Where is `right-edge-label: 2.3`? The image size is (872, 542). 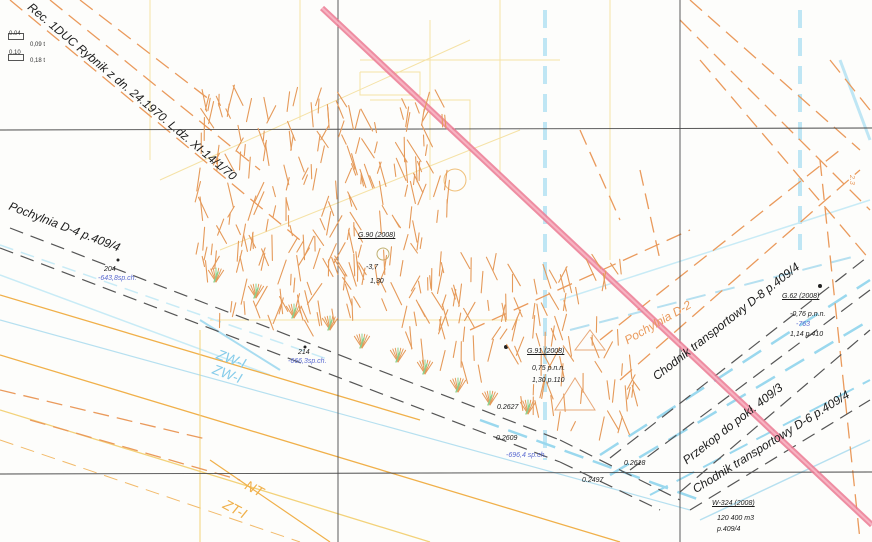
right-edge-label: 2.3 is located at coordinates (851, 180).